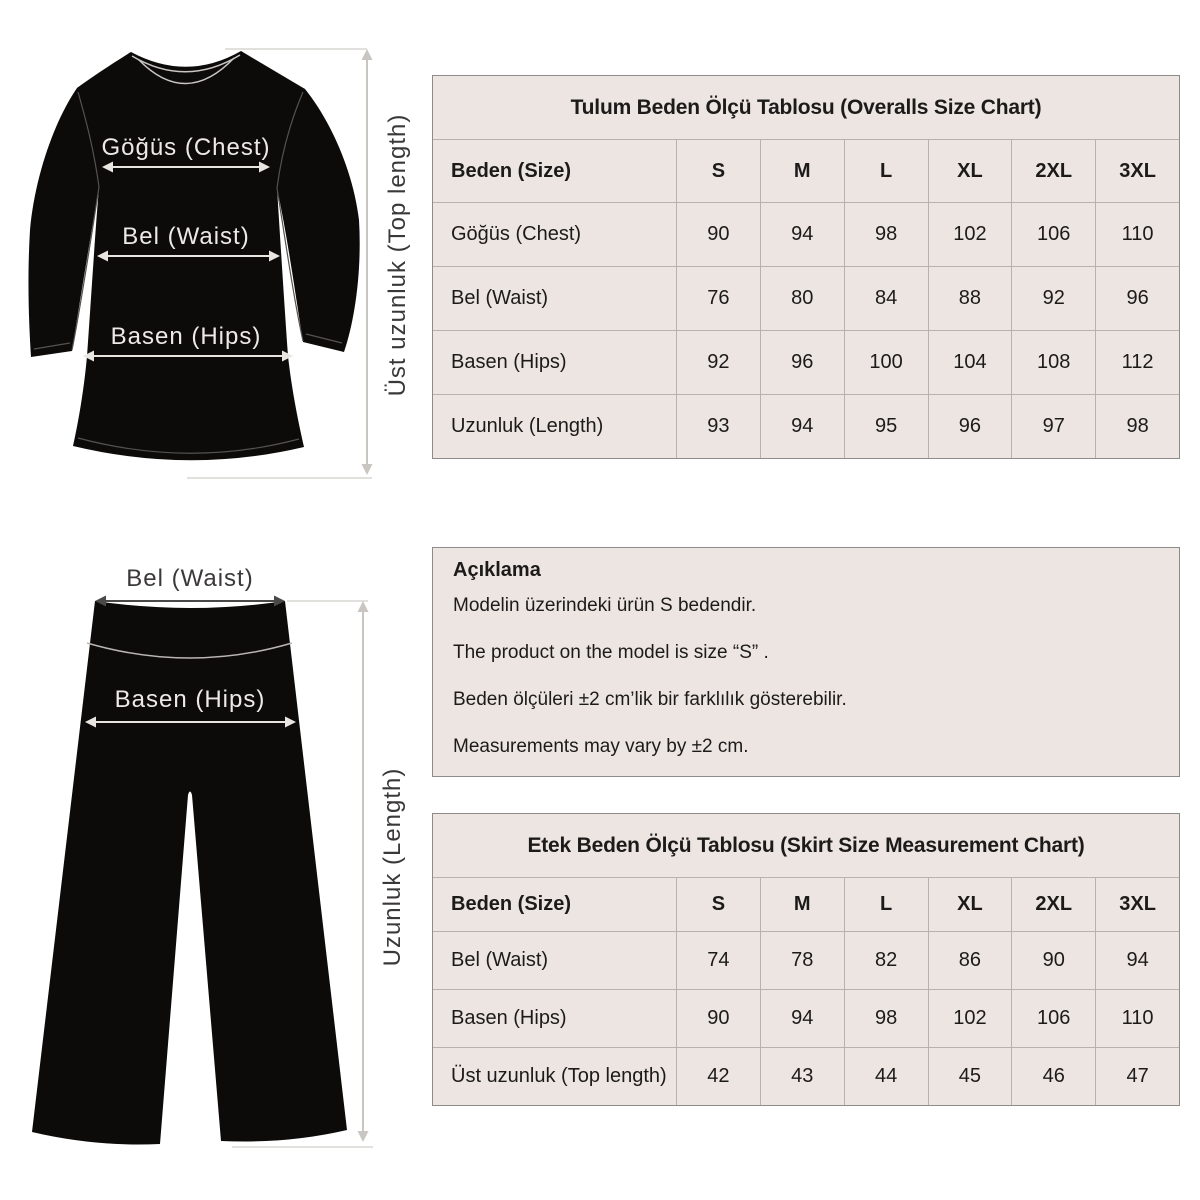  I want to click on cell: 93, so click(718, 426).